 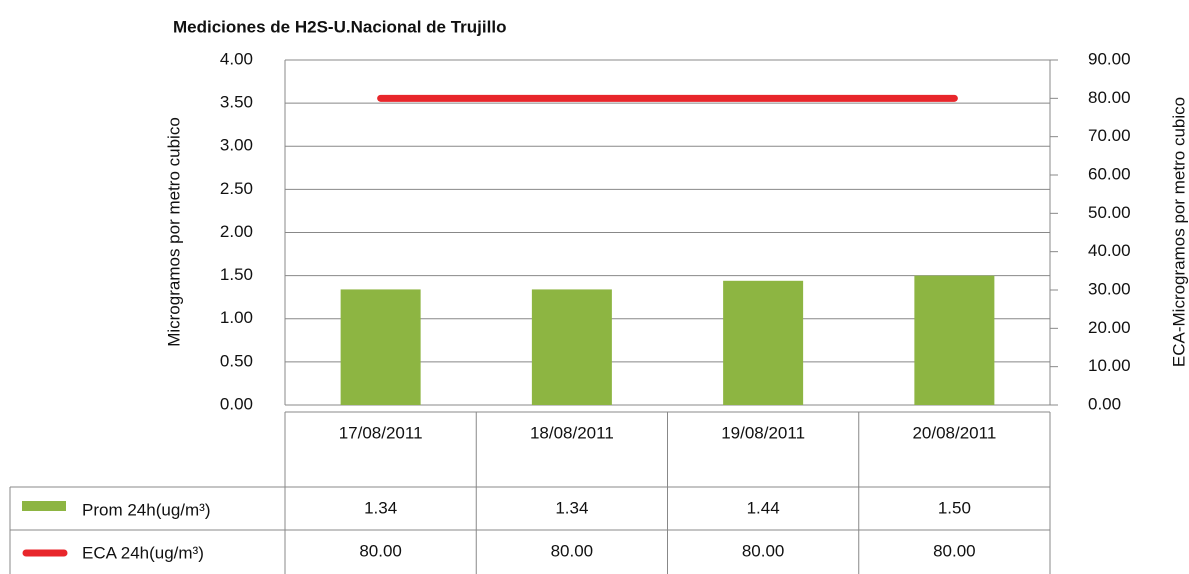 What do you see at coordinates (1109, 135) in the screenshot?
I see `y2-tick-label: 70.00` at bounding box center [1109, 135].